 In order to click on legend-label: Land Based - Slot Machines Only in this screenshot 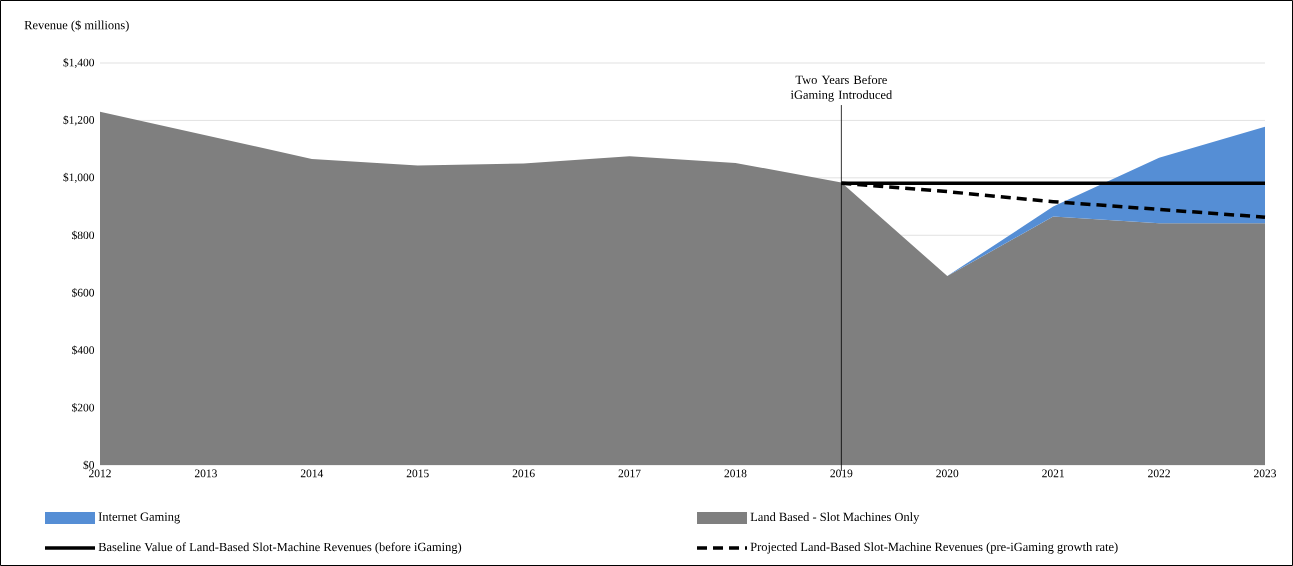, I will do `click(835, 518)`.